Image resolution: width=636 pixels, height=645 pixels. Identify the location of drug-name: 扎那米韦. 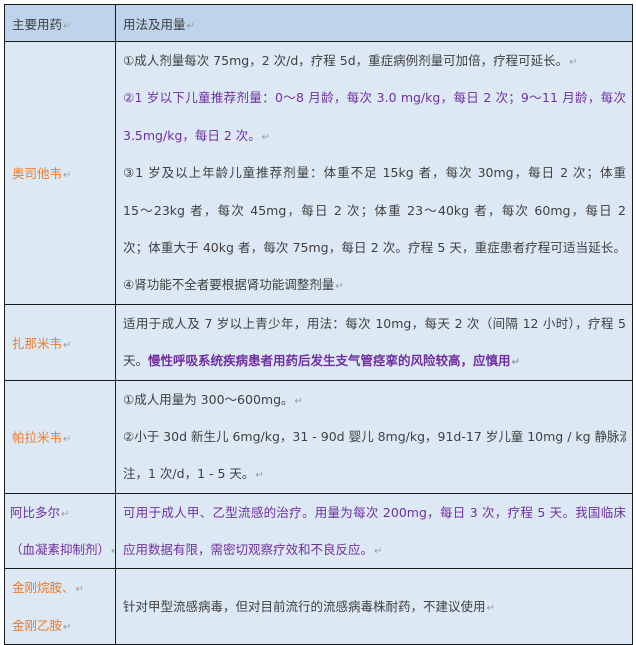
(60, 342).